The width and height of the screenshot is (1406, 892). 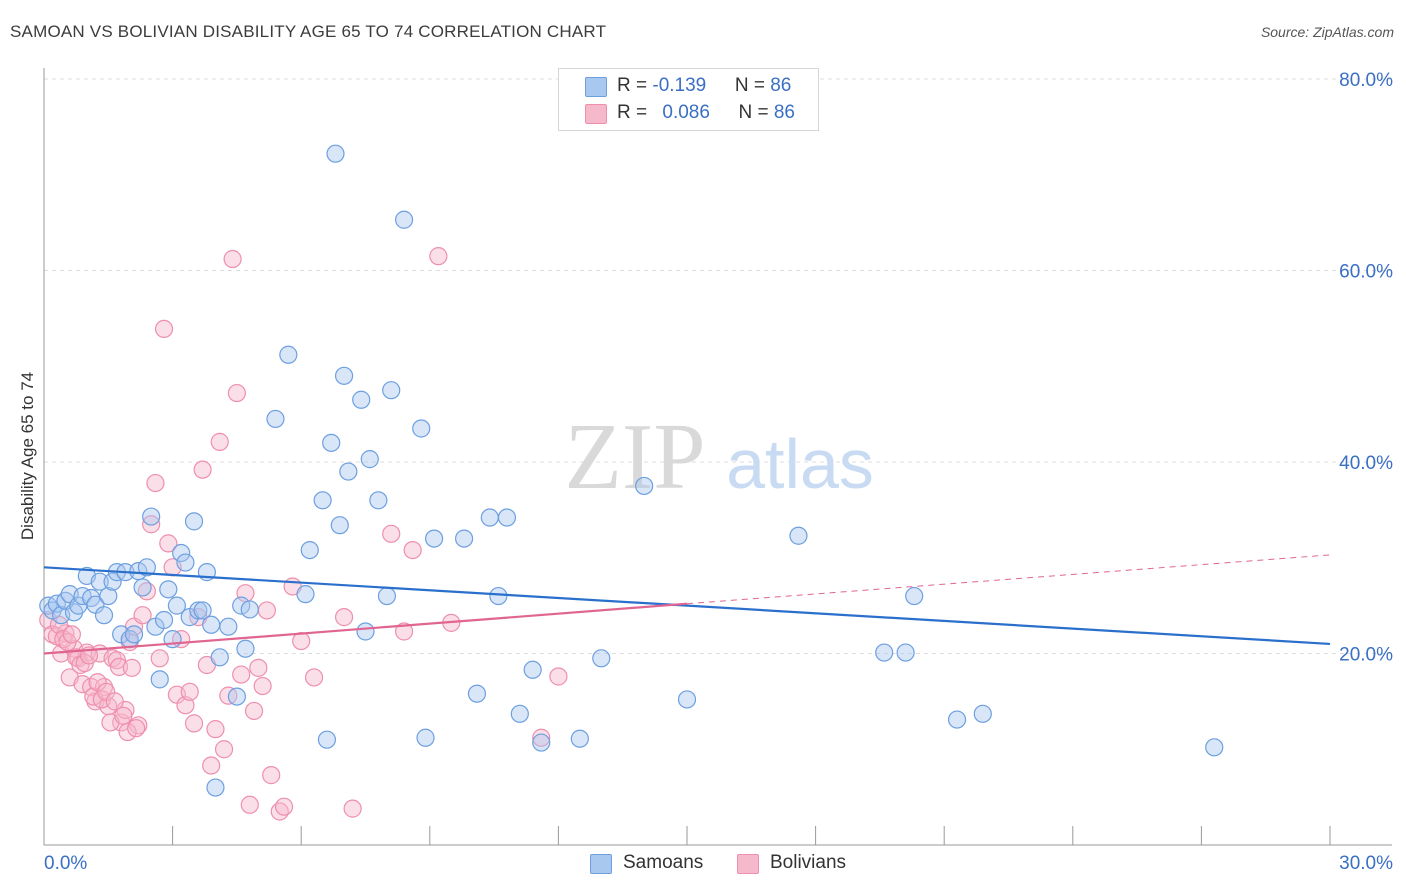 What do you see at coordinates (800, 464) in the screenshot?
I see `watermark-atlas: atlas` at bounding box center [800, 464].